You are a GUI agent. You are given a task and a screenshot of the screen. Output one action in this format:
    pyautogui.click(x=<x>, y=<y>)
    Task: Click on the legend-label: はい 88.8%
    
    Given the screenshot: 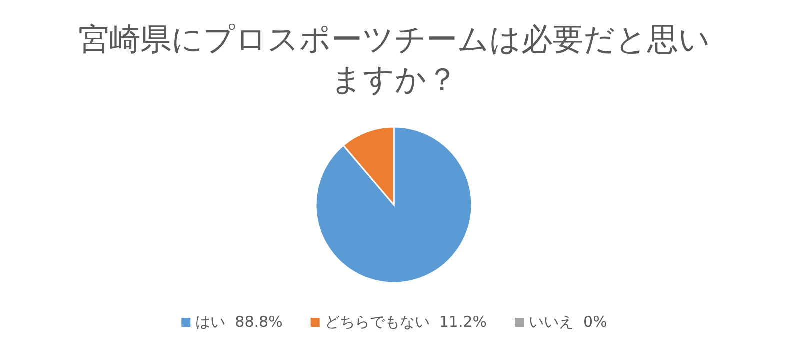 What is the action you would take?
    pyautogui.click(x=239, y=322)
    